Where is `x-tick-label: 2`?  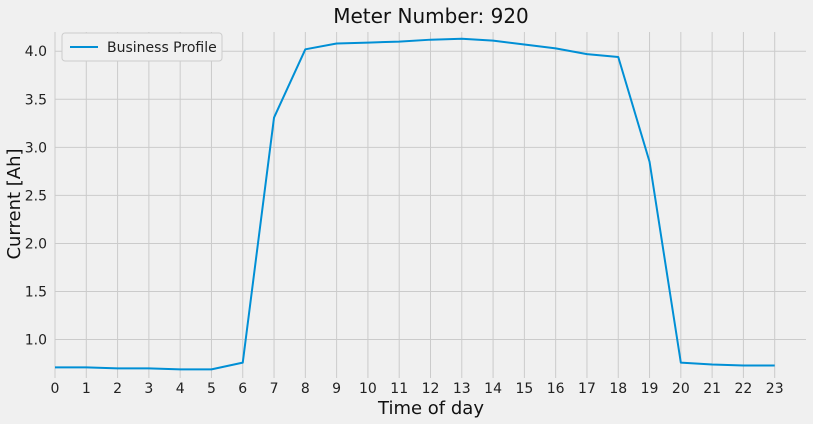 x-tick-label: 2 is located at coordinates (117, 389).